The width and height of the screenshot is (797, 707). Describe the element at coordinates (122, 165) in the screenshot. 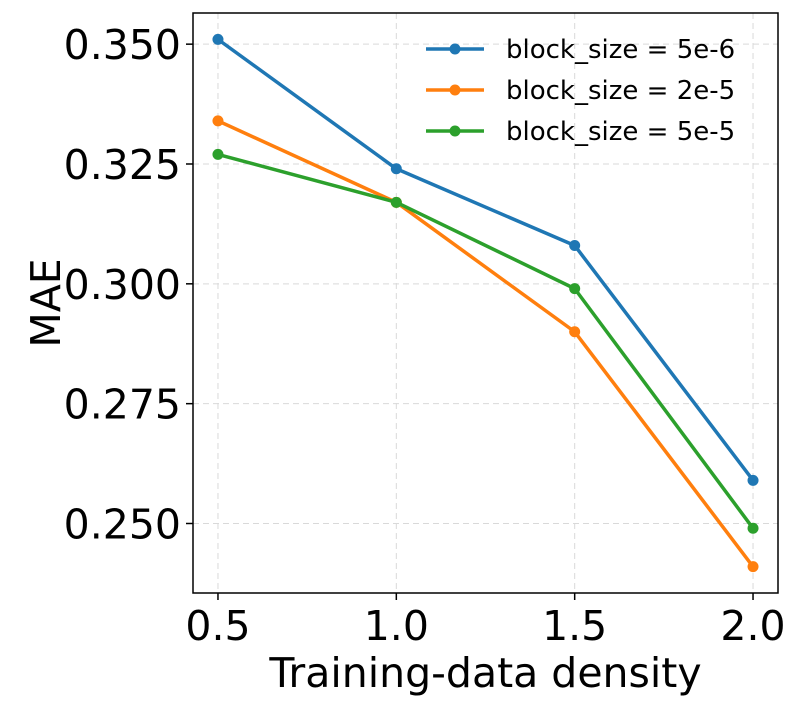

I see `y-tick-label: 0.325` at that location.